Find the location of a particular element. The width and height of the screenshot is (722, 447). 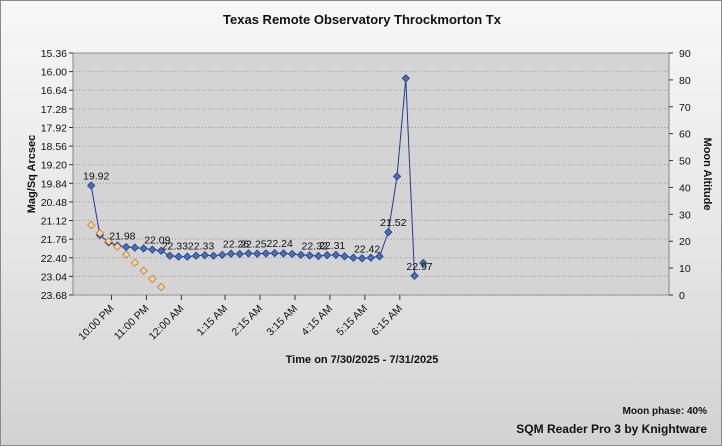

y2-tick-label: 50 is located at coordinates (685, 162).